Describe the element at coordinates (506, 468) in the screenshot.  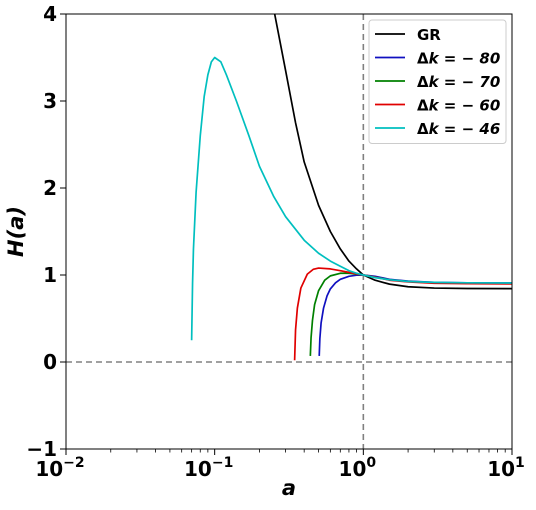
I see `x-tick-label: 10¹` at that location.